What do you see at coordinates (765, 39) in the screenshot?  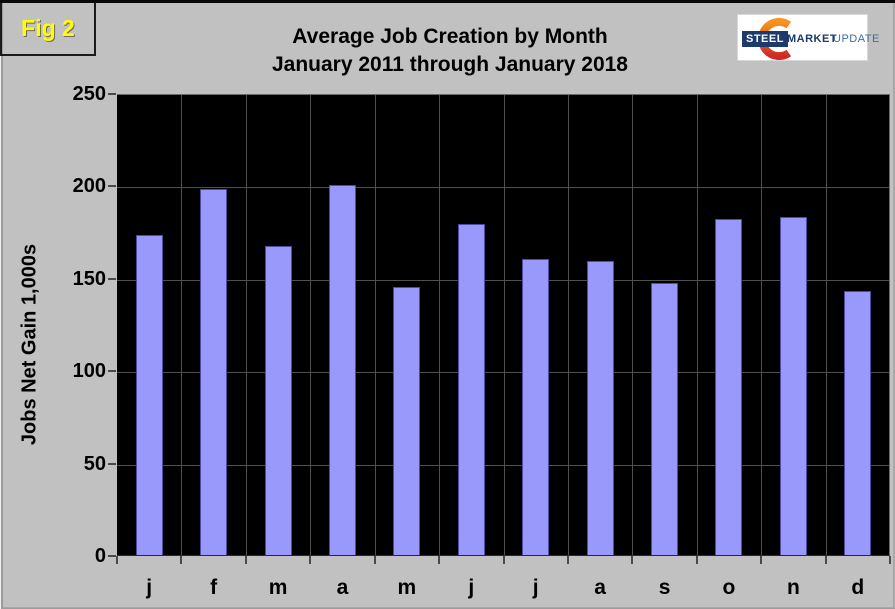 I see `logo-steel-text: STEEL` at bounding box center [765, 39].